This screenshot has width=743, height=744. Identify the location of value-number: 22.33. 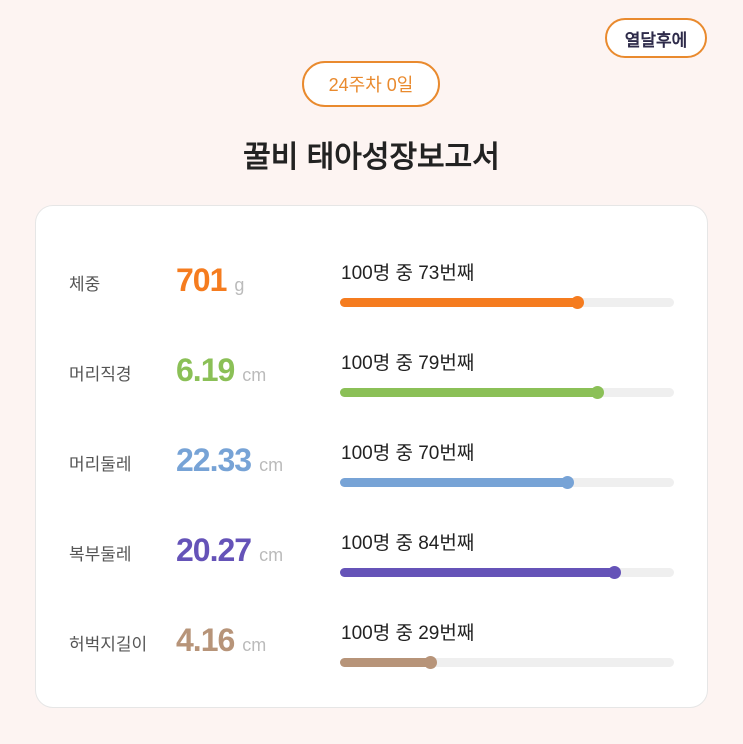
(214, 460).